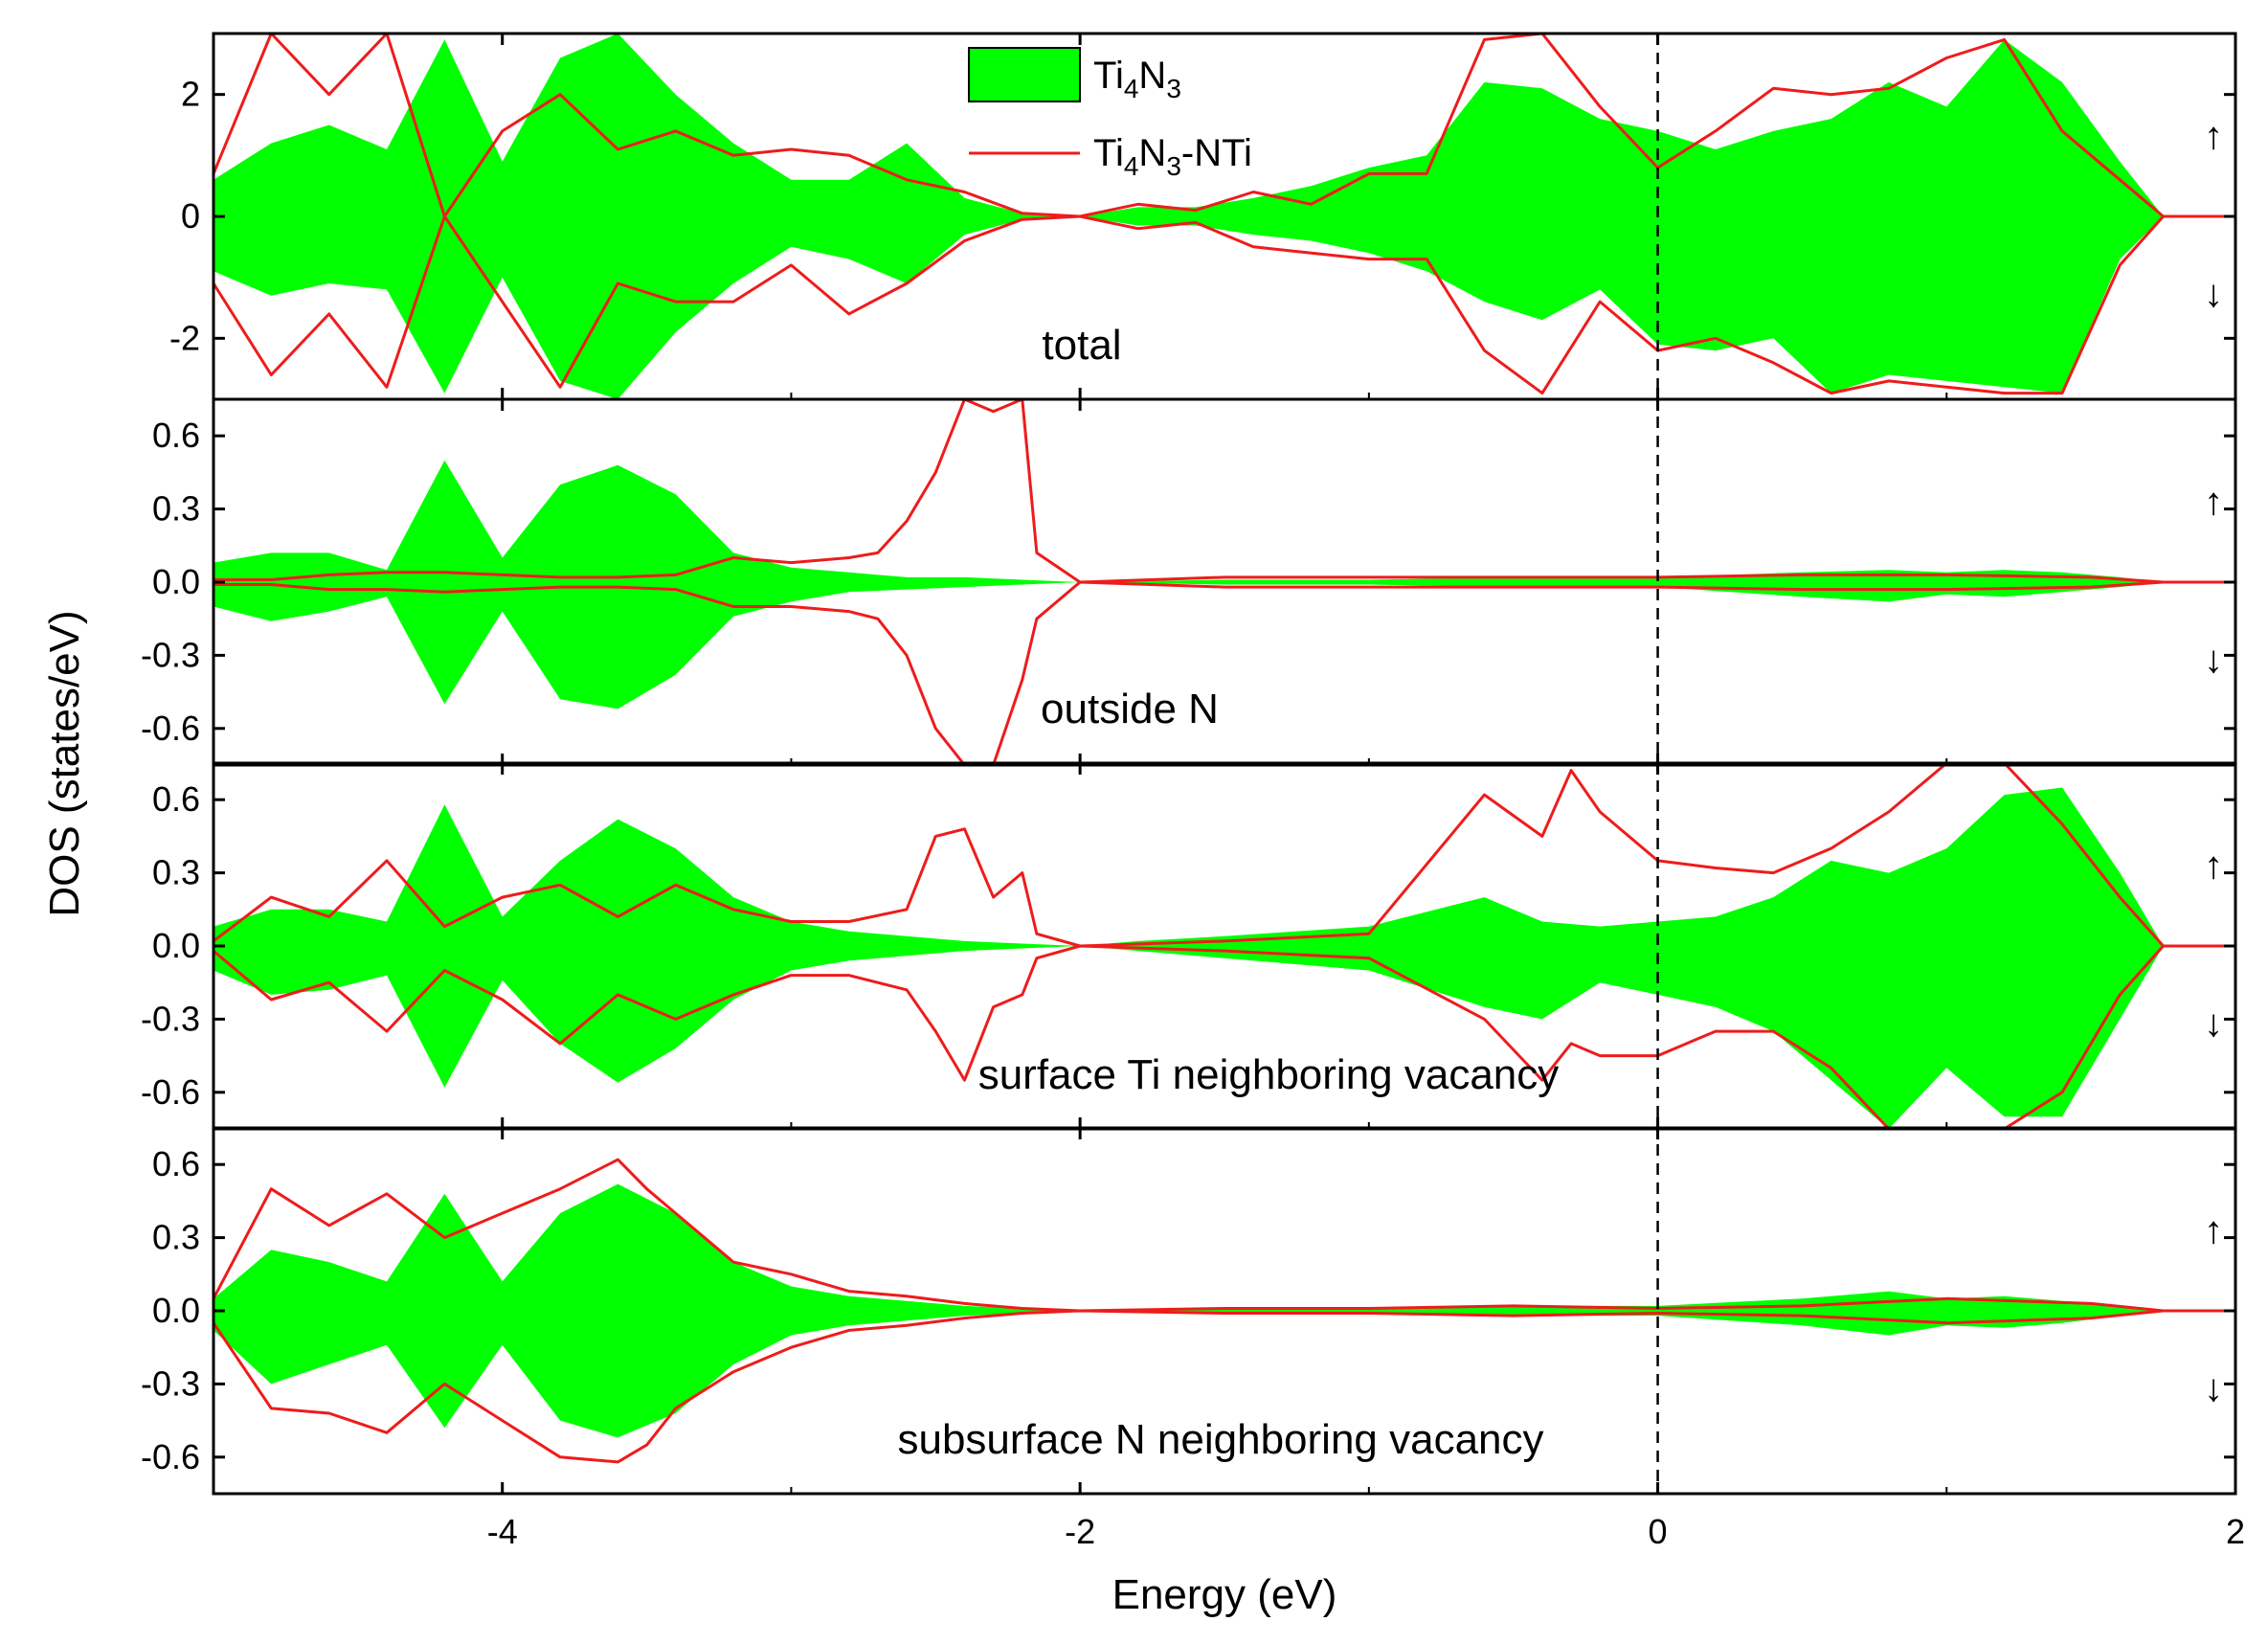  What do you see at coordinates (1110, 114) in the screenshot?
I see `legend: Ti4N3 Ti4N3-NTi` at bounding box center [1110, 114].